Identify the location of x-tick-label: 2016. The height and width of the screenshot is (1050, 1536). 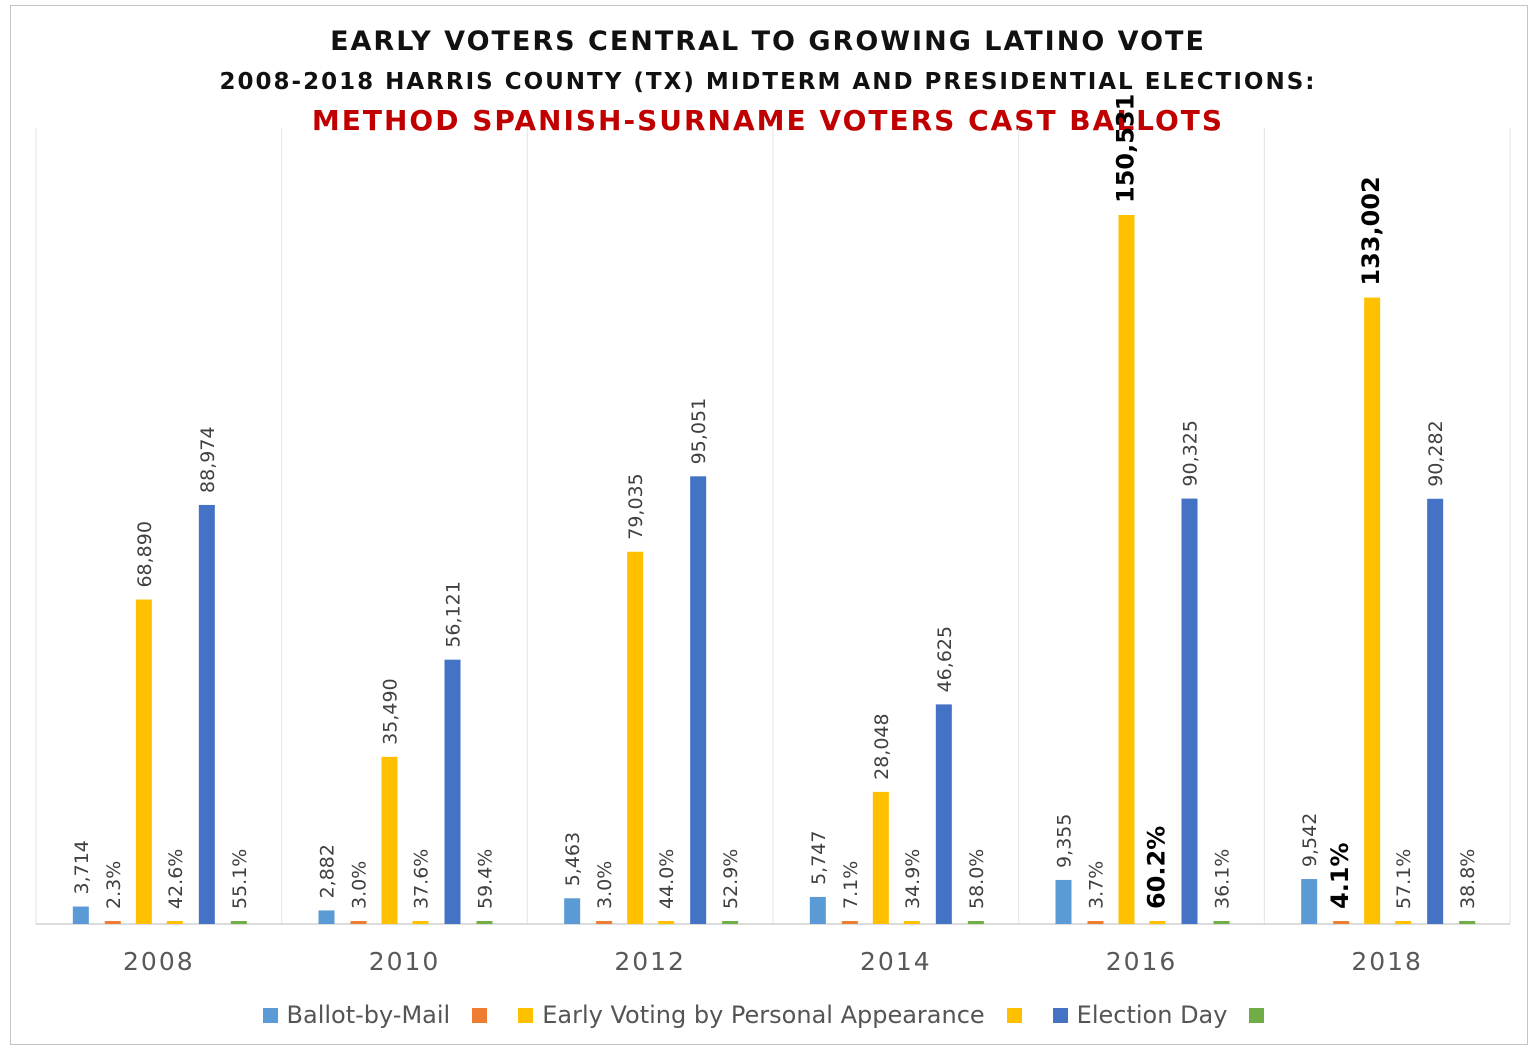
(1142, 961).